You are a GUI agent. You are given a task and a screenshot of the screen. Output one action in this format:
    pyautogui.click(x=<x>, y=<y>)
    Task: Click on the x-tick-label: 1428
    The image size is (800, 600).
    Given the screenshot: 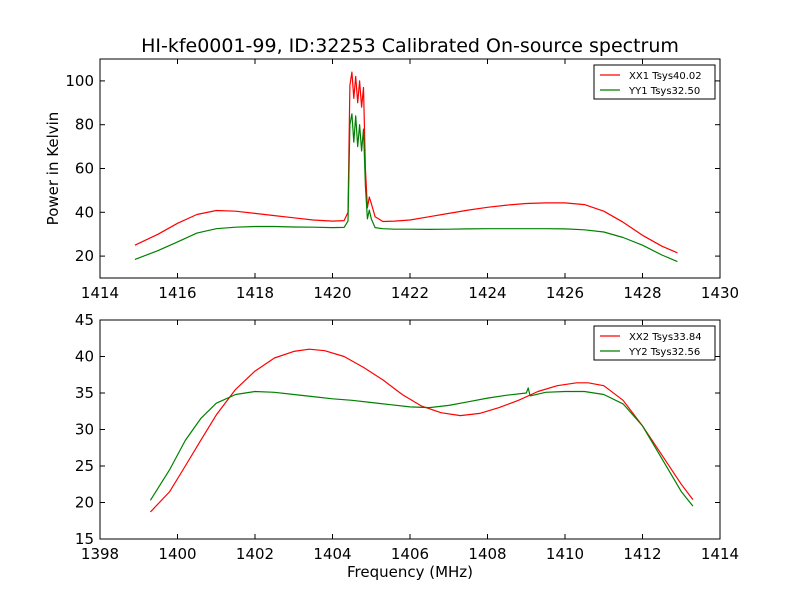 What is the action you would take?
    pyautogui.click(x=642, y=293)
    